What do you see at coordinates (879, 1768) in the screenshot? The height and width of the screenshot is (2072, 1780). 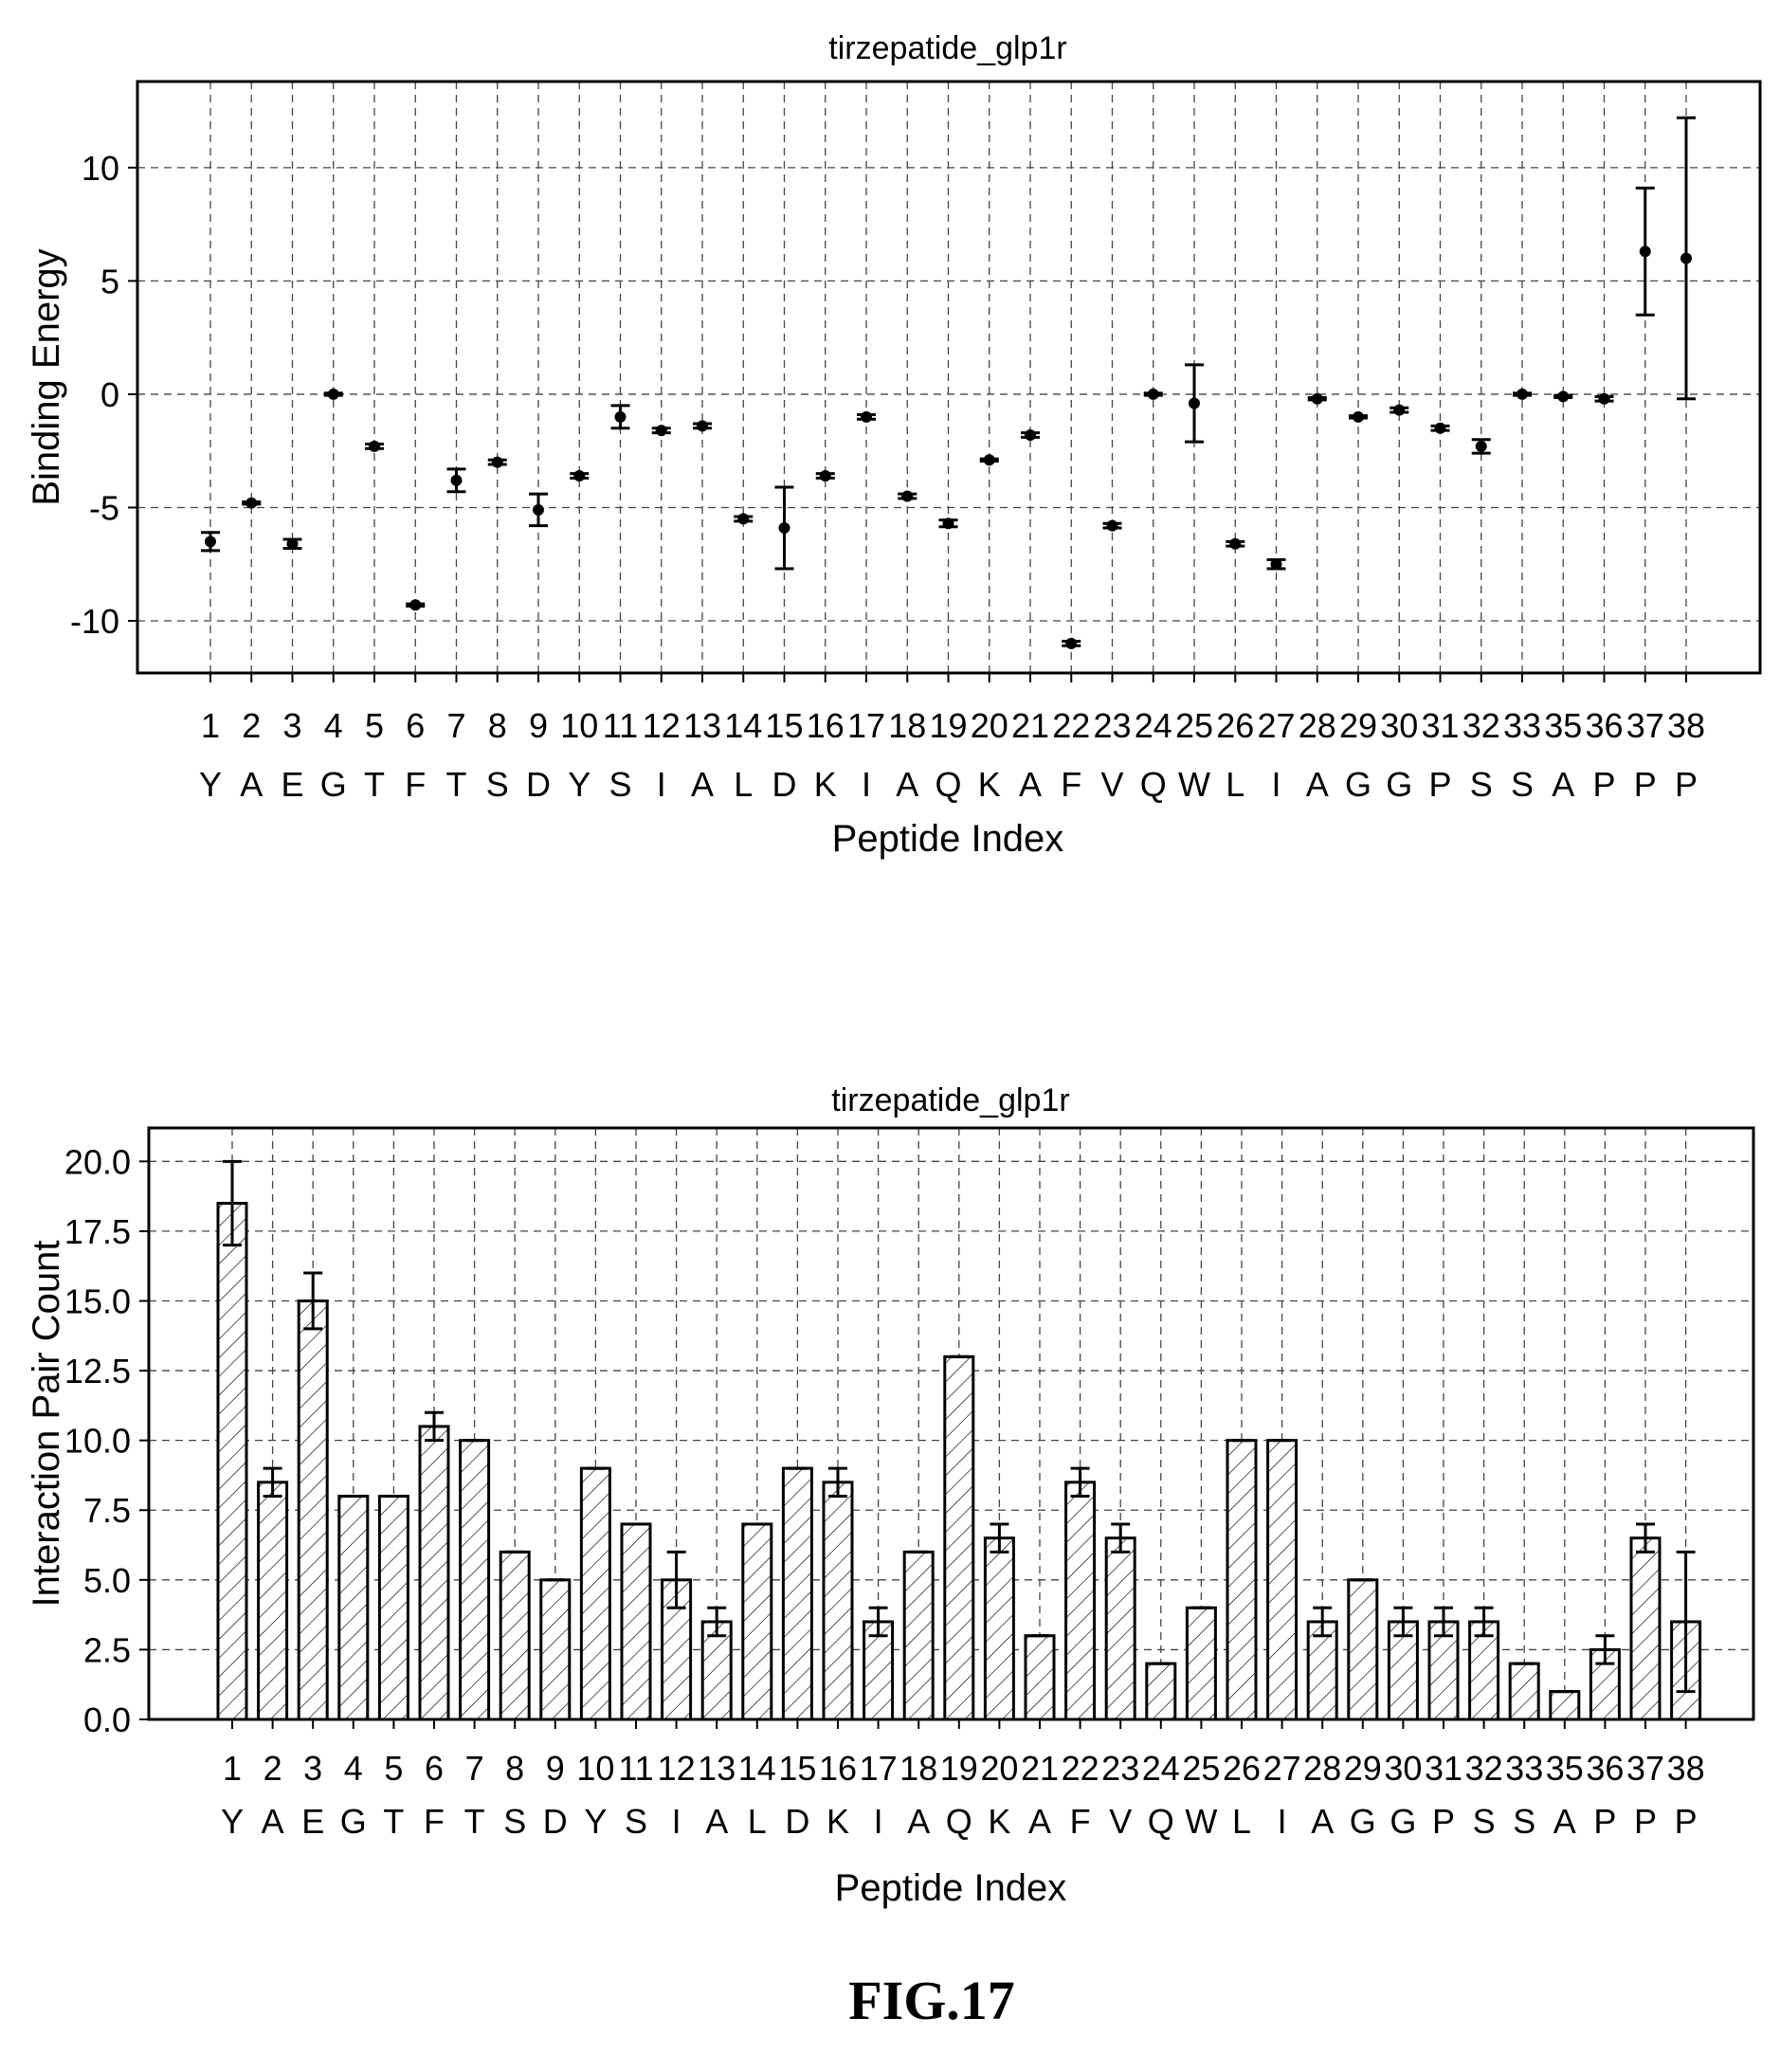 I see `x-tick-label: 17` at bounding box center [879, 1768].